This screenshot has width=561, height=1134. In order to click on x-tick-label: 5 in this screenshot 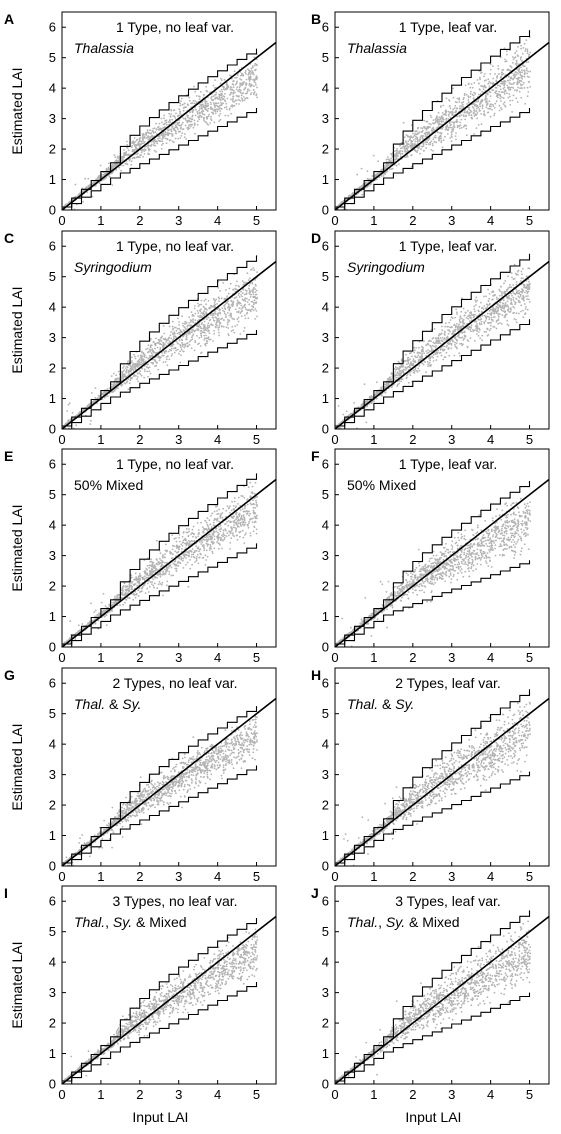, I will do `click(529, 220)`.